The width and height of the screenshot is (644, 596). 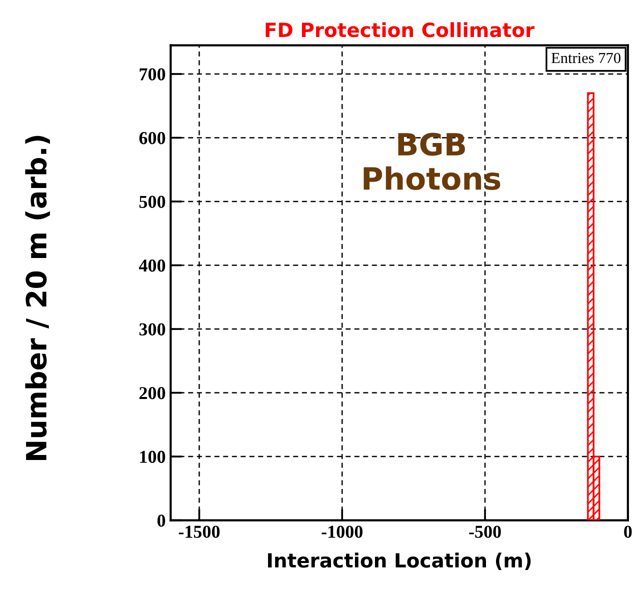 What do you see at coordinates (628, 532) in the screenshot?
I see `x-tick-label: 0` at bounding box center [628, 532].